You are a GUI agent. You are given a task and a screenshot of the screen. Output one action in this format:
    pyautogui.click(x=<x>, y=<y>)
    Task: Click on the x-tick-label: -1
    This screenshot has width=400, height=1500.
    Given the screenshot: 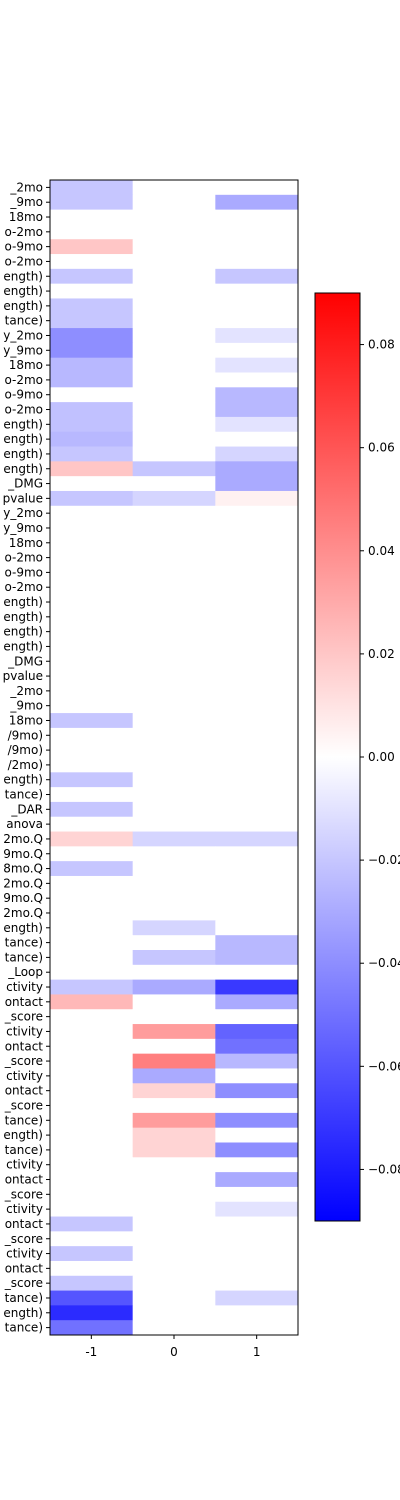 What is the action you would take?
    pyautogui.click(x=91, y=1352)
    